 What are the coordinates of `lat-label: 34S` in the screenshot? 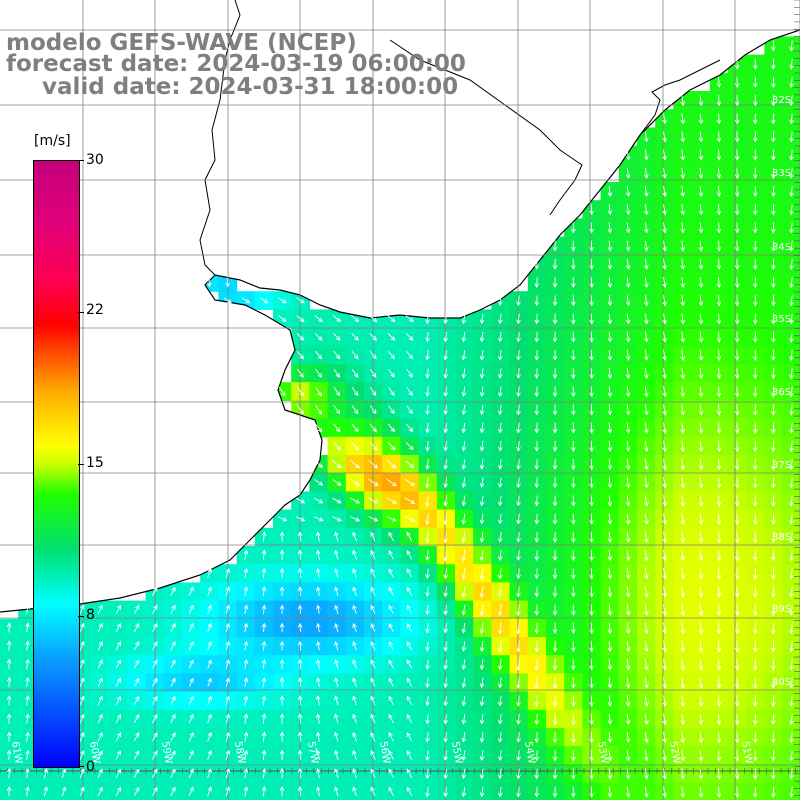 It's located at (781, 247).